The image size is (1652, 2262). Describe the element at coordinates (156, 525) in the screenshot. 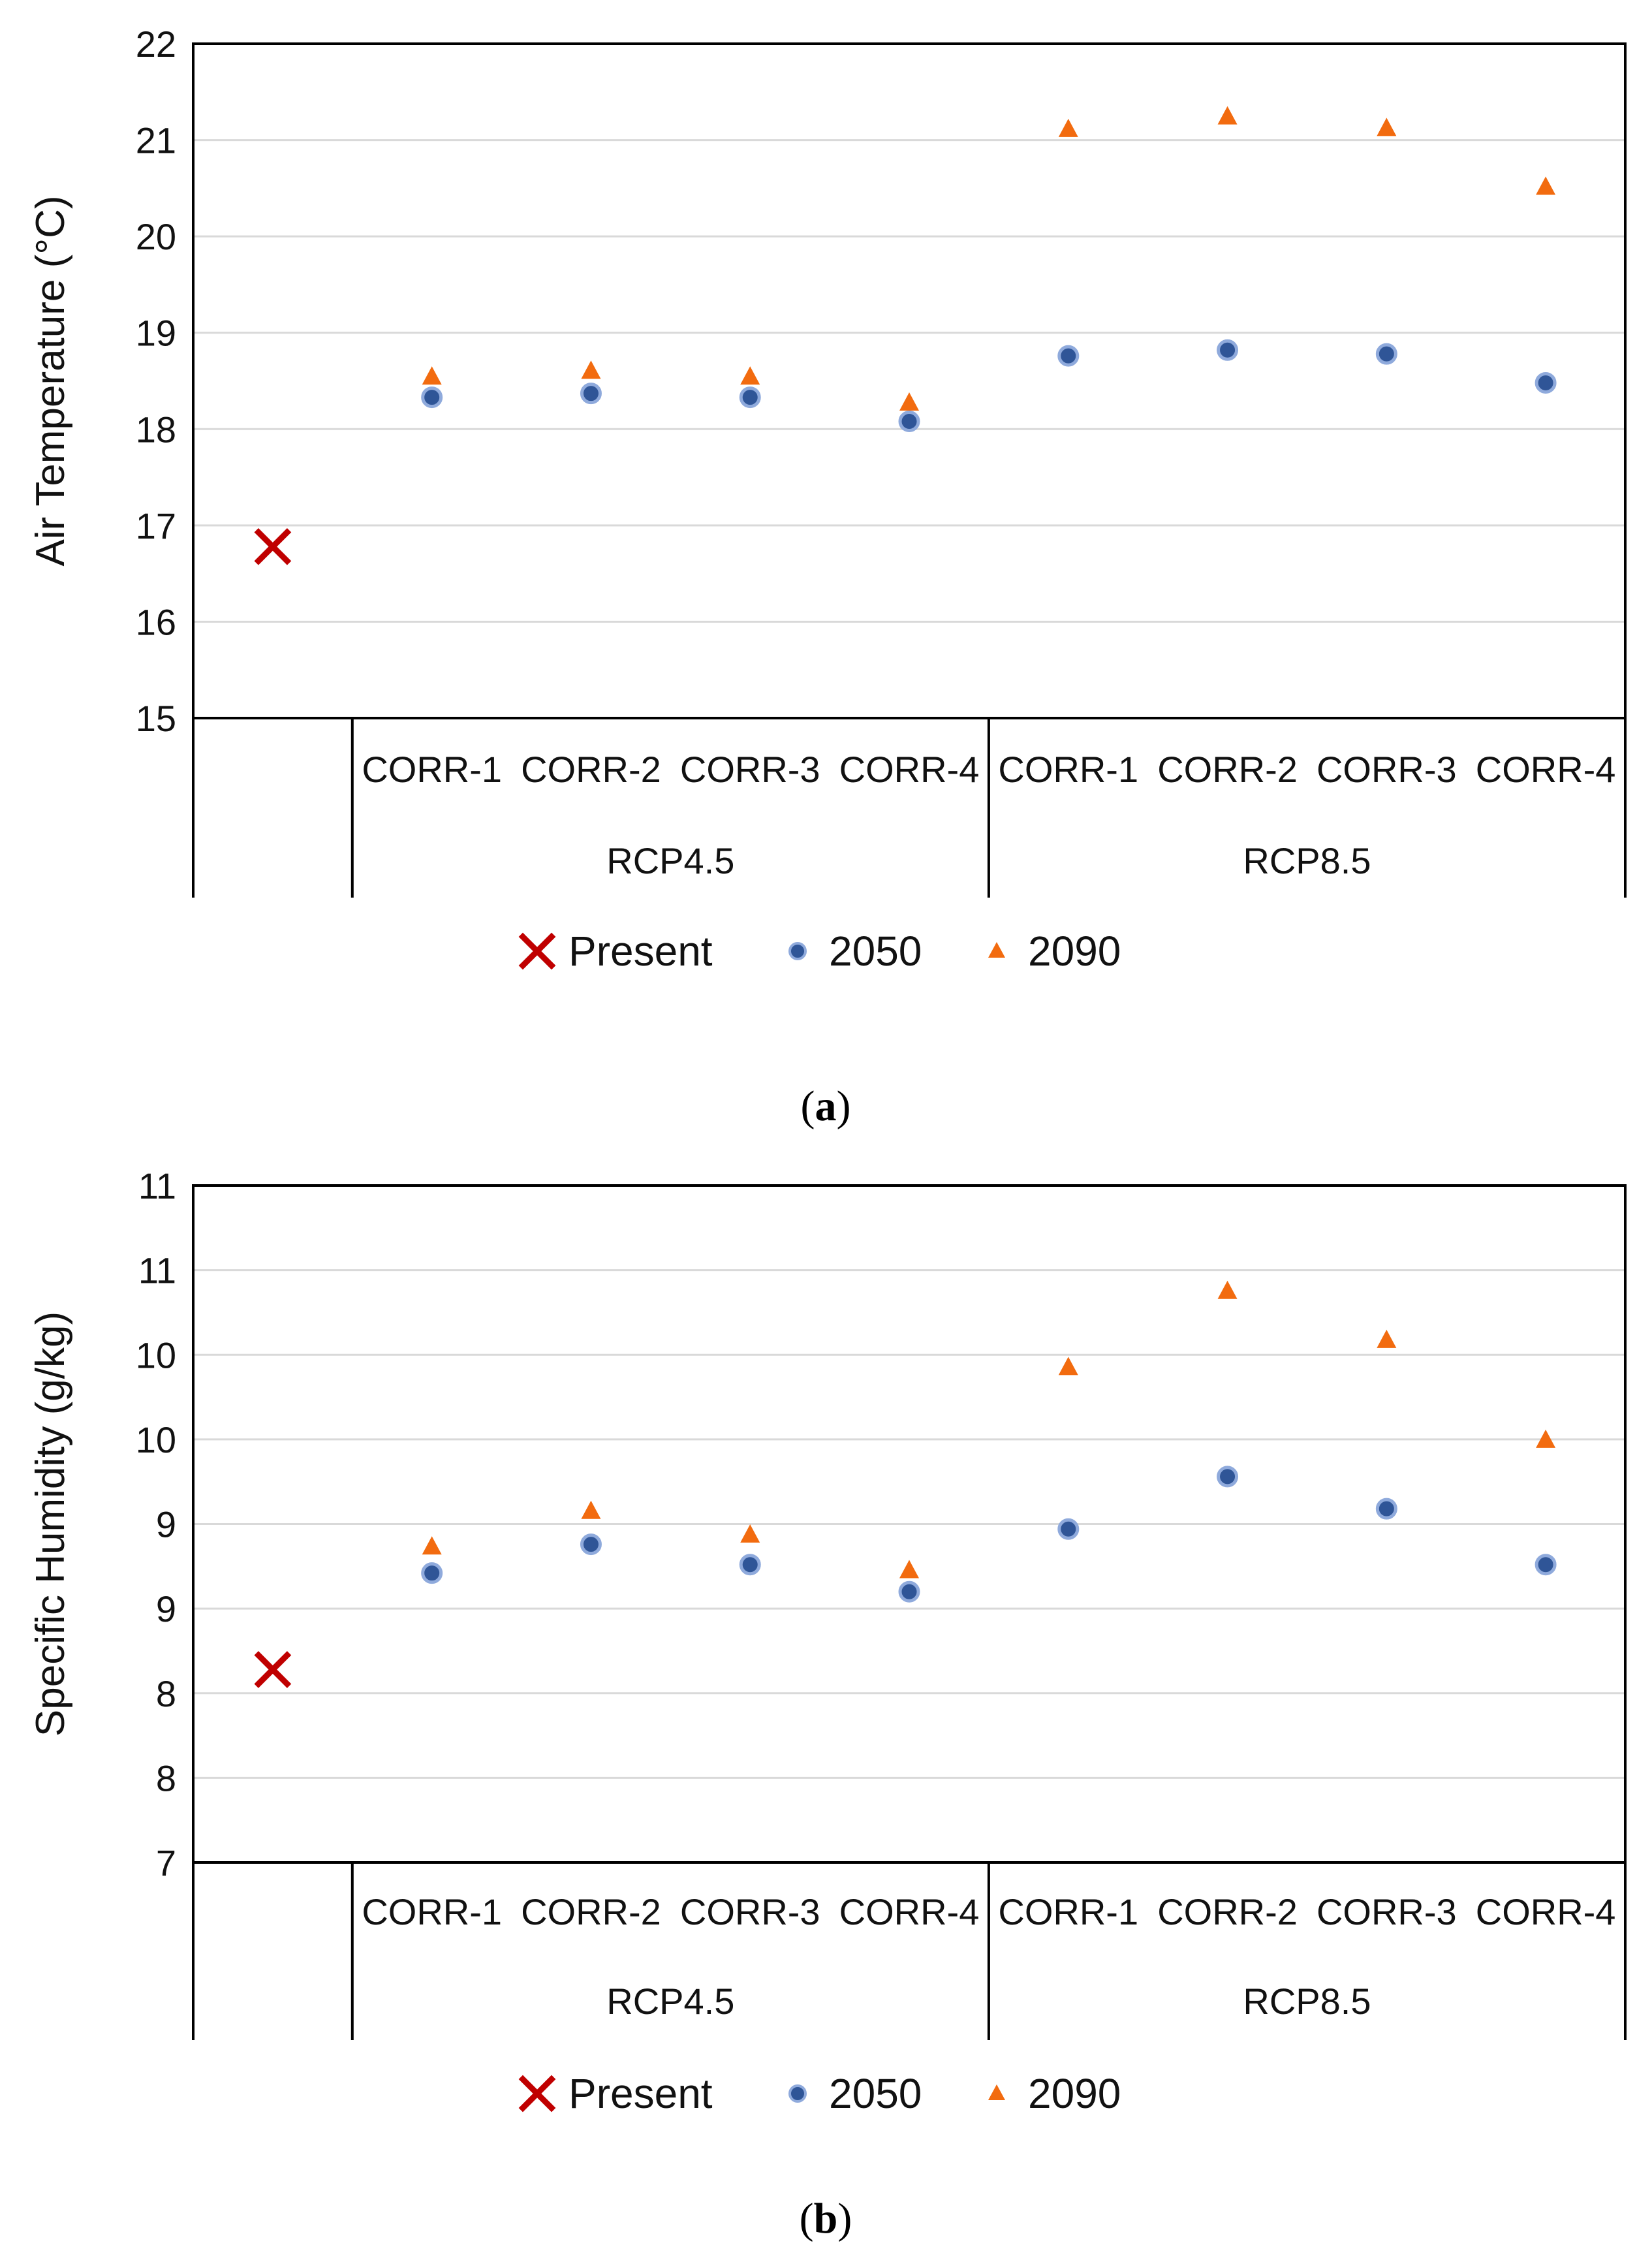

I see `y-tick-label: 17` at that location.